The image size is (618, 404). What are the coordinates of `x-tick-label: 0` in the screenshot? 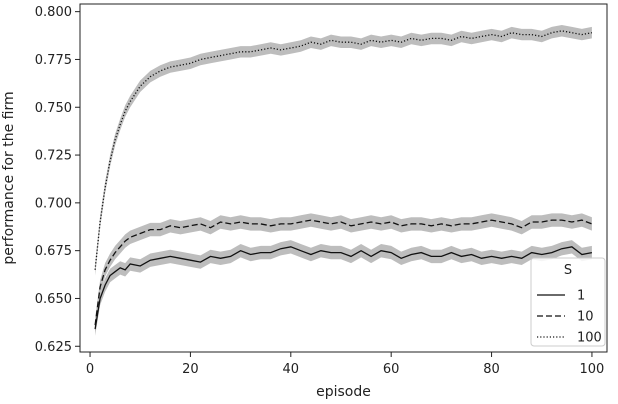 It's located at (90, 369).